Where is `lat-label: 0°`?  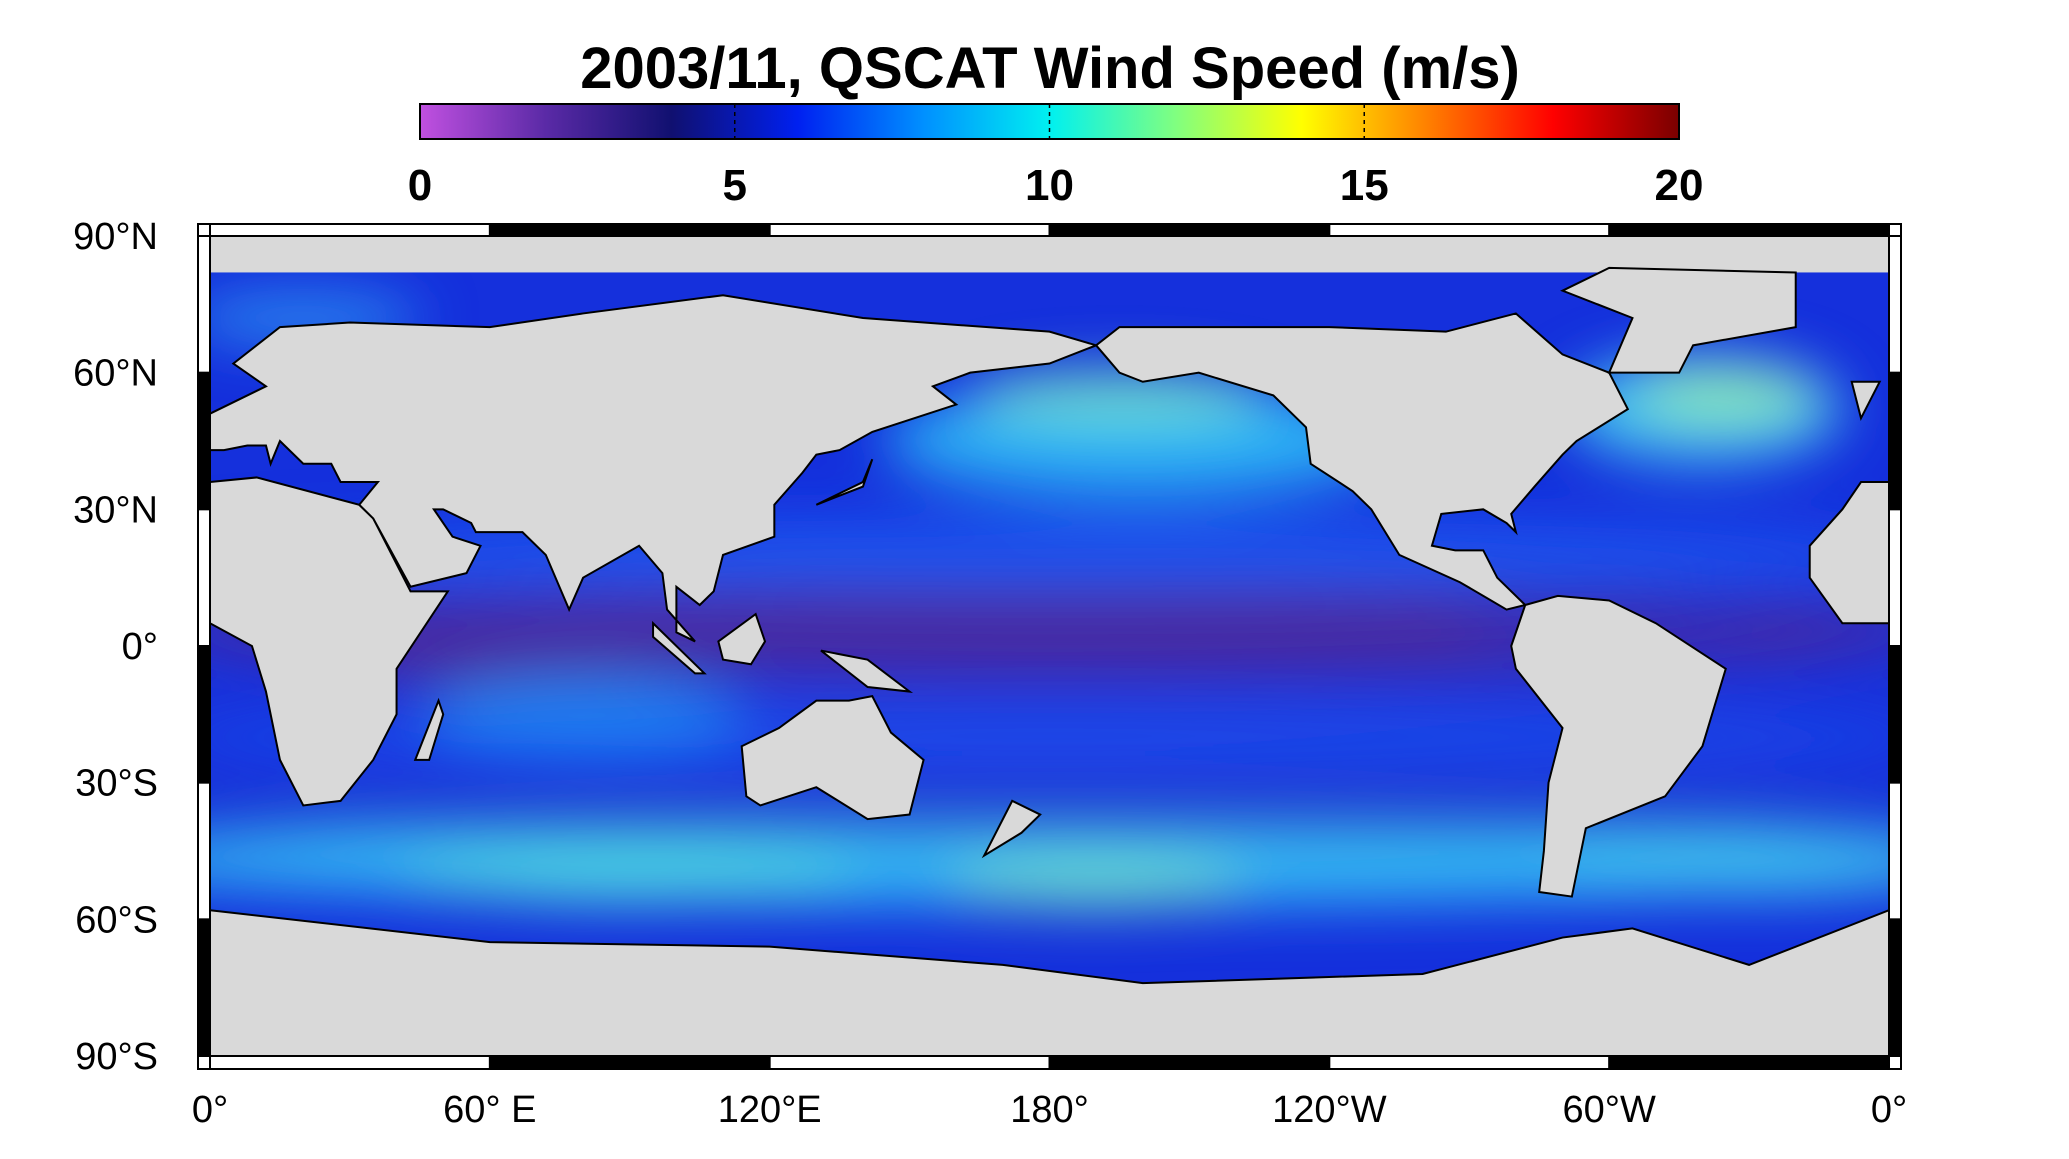
lat-label: 0° is located at coordinates (140, 647).